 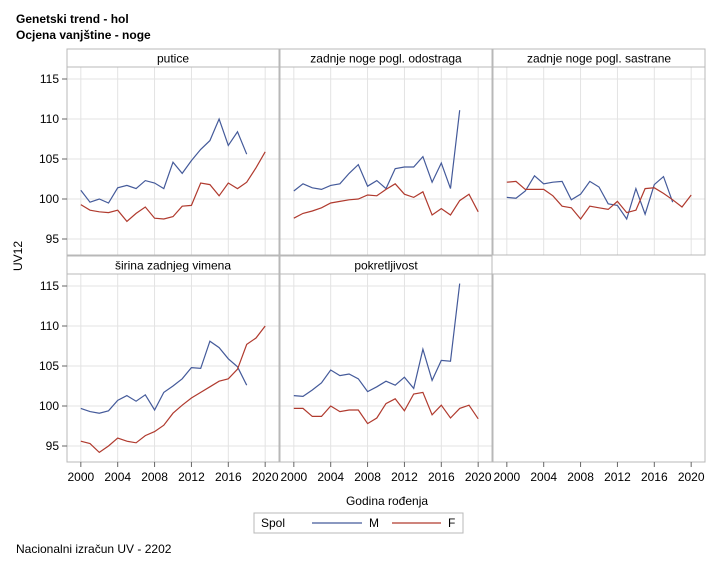 What do you see at coordinates (386, 266) in the screenshot?
I see `panel-title: pokretljivost` at bounding box center [386, 266].